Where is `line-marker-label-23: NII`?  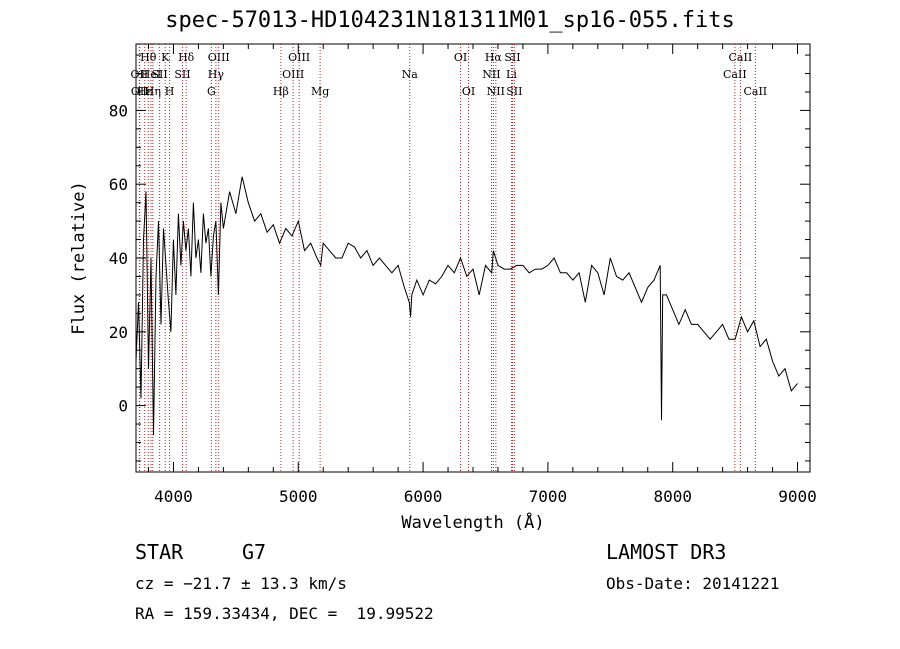
line-marker-label-23: NII is located at coordinates (496, 91).